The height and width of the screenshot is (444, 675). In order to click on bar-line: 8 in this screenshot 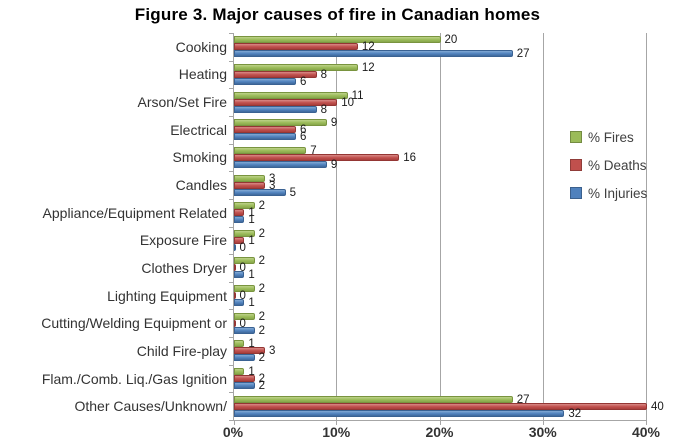, I will do `click(440, 74)`.